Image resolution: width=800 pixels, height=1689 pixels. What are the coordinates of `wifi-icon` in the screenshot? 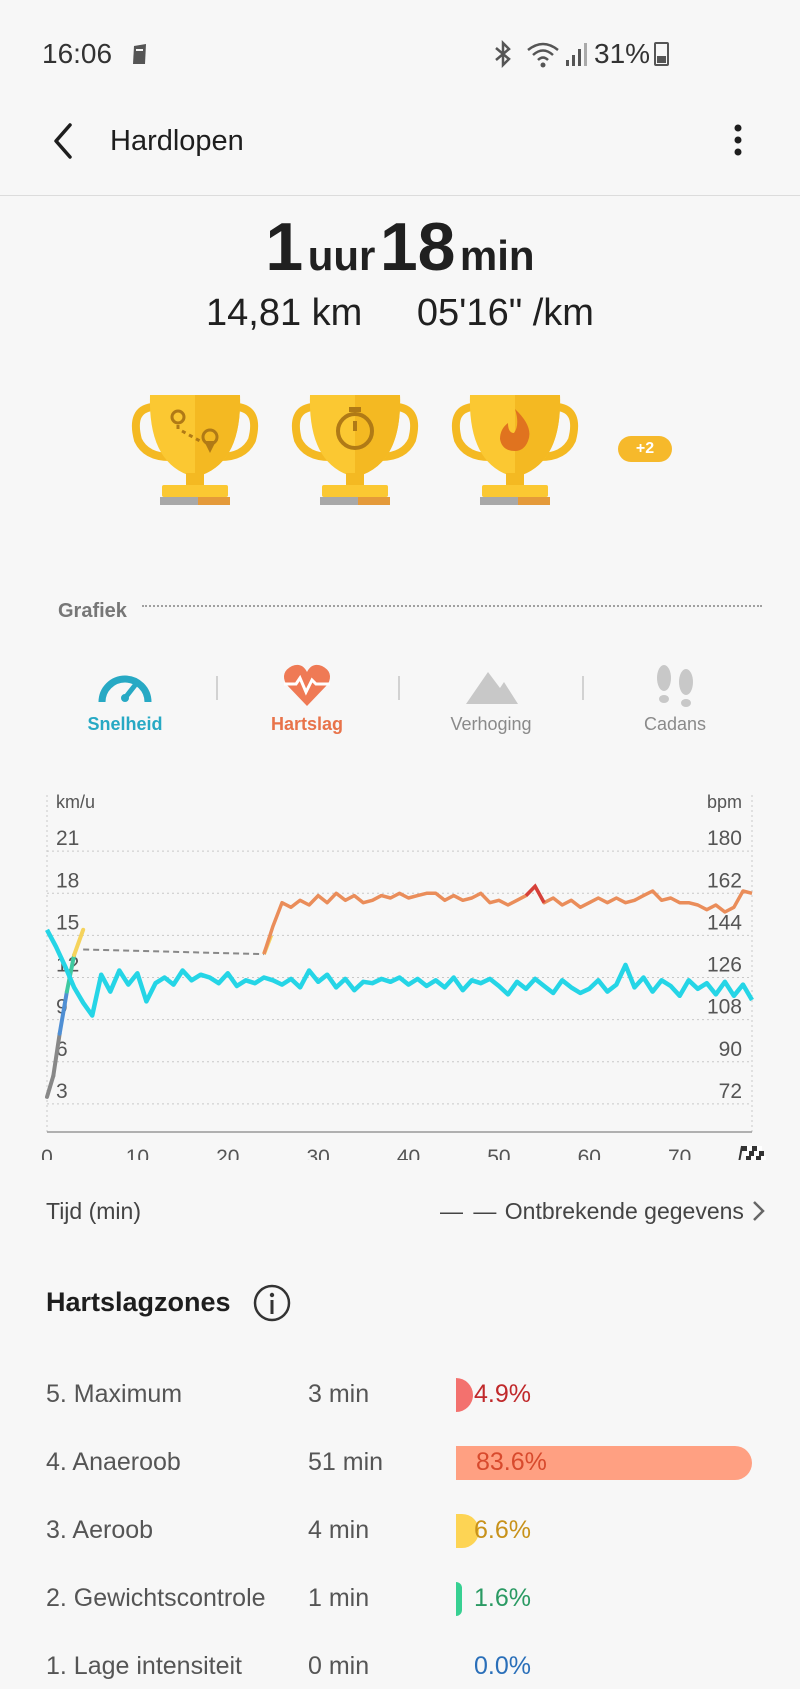 It's located at (543, 56).